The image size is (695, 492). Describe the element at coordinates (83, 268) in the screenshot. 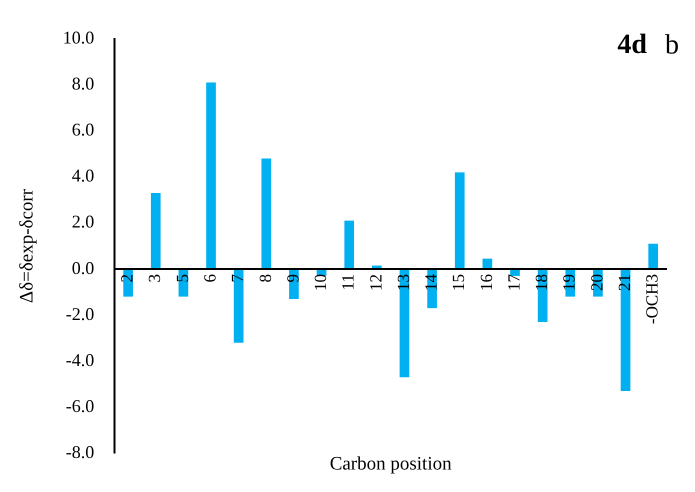

I see `y-tick-label: 0.0` at that location.